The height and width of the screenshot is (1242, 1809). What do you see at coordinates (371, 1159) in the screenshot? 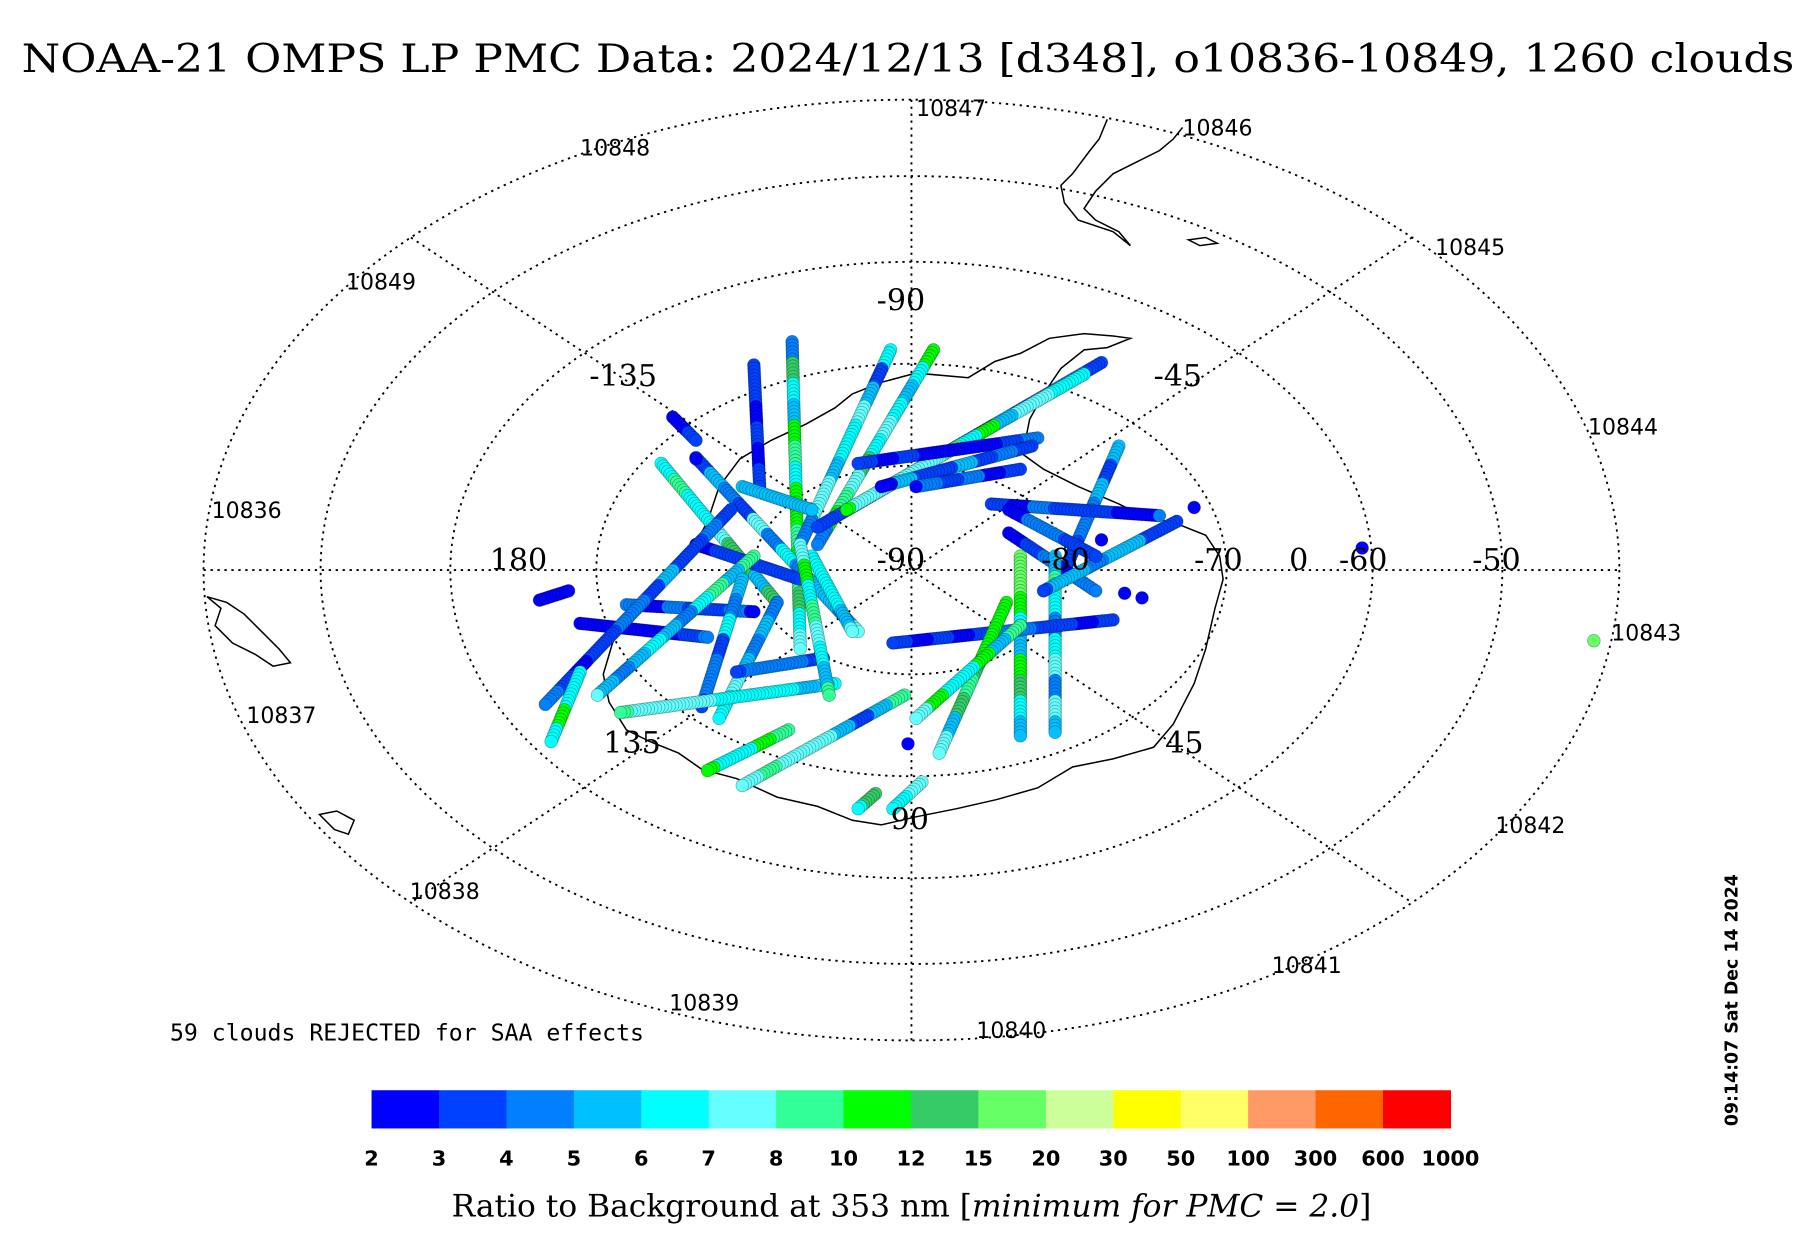
I see `colorbar-tick-label: 2` at bounding box center [371, 1159].